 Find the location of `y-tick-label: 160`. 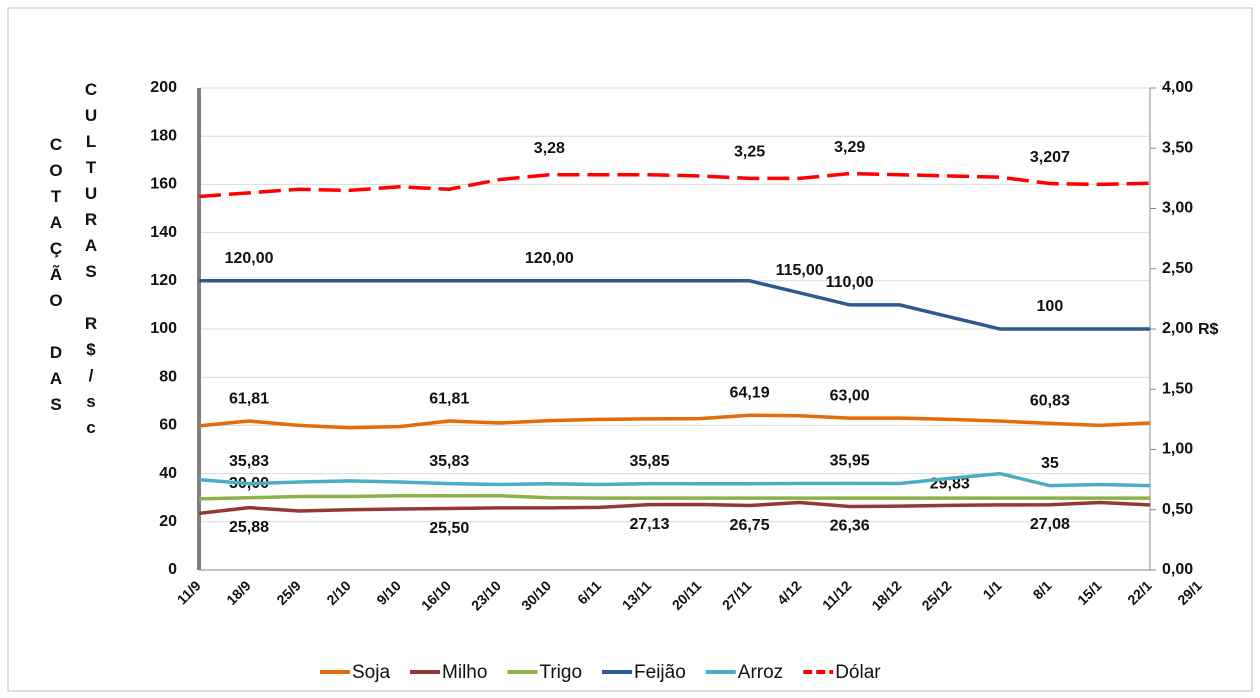

y-tick-label: 160 is located at coordinates (163, 184).